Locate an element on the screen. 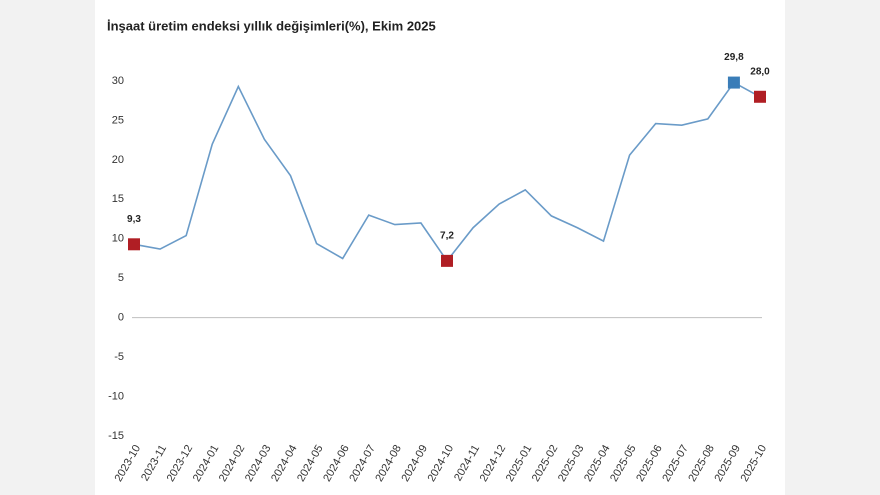  data-label: 28,0 is located at coordinates (760, 71).